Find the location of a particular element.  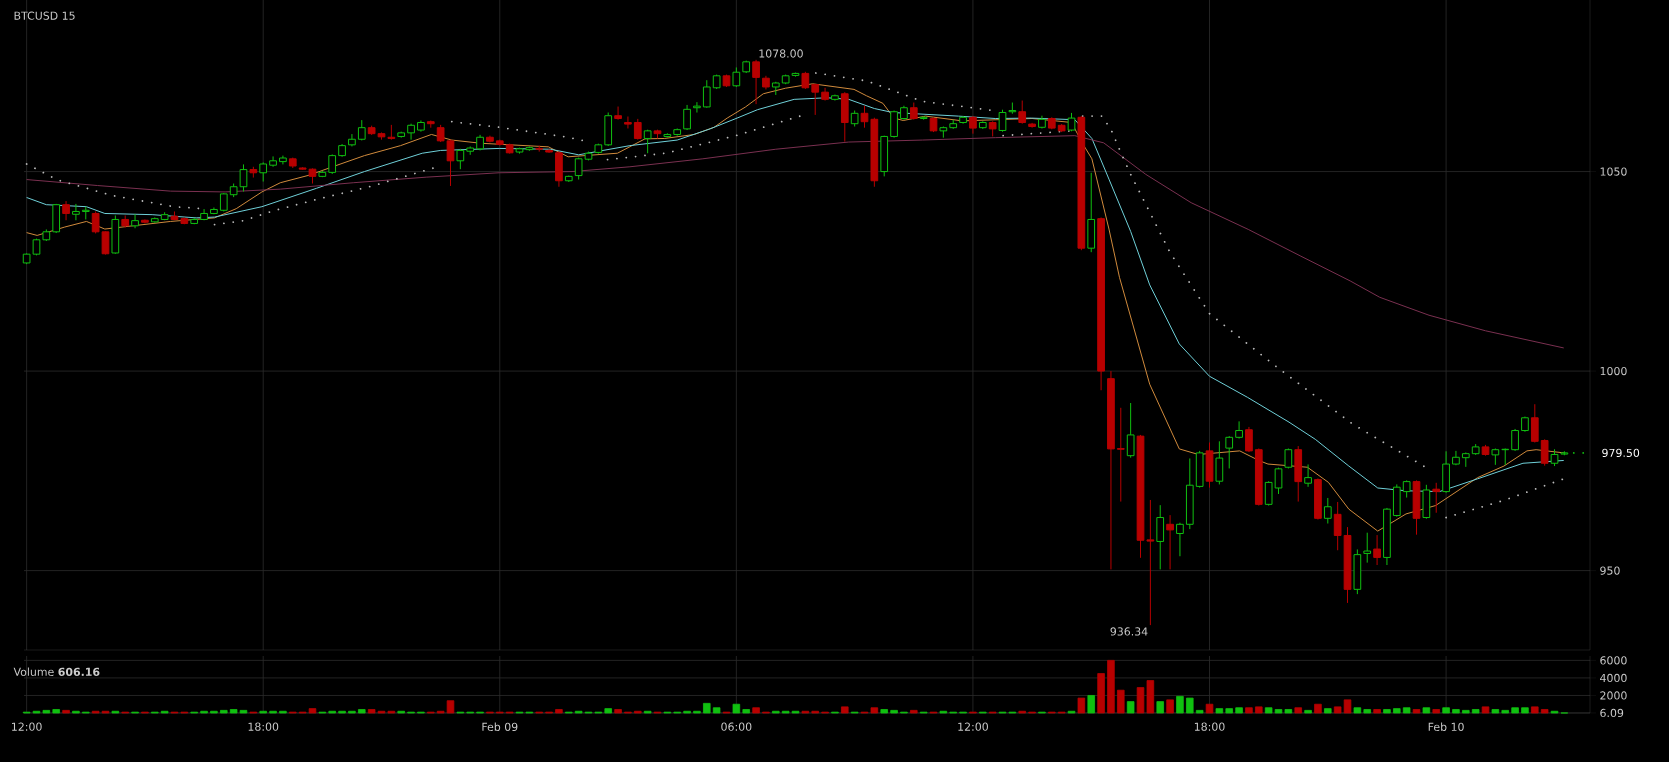

y-tick-label: 4000 is located at coordinates (1613, 678).